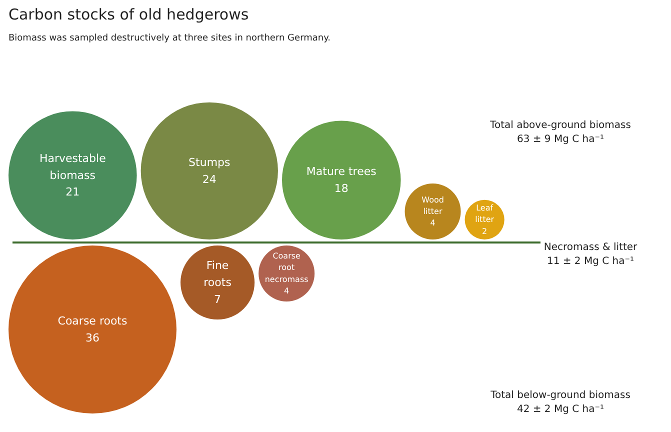 The width and height of the screenshot is (671, 432). I want to click on text: Biomass was sampled destructively at three sites in northern Germany., so click(169, 39).